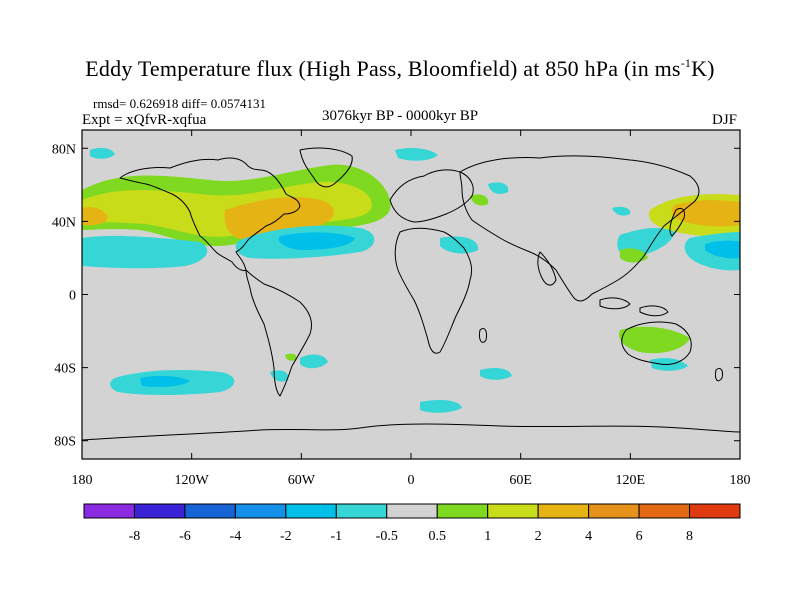 The width and height of the screenshot is (800, 600). Describe the element at coordinates (411, 480) in the screenshot. I see `lon-tick-label: 0` at that location.